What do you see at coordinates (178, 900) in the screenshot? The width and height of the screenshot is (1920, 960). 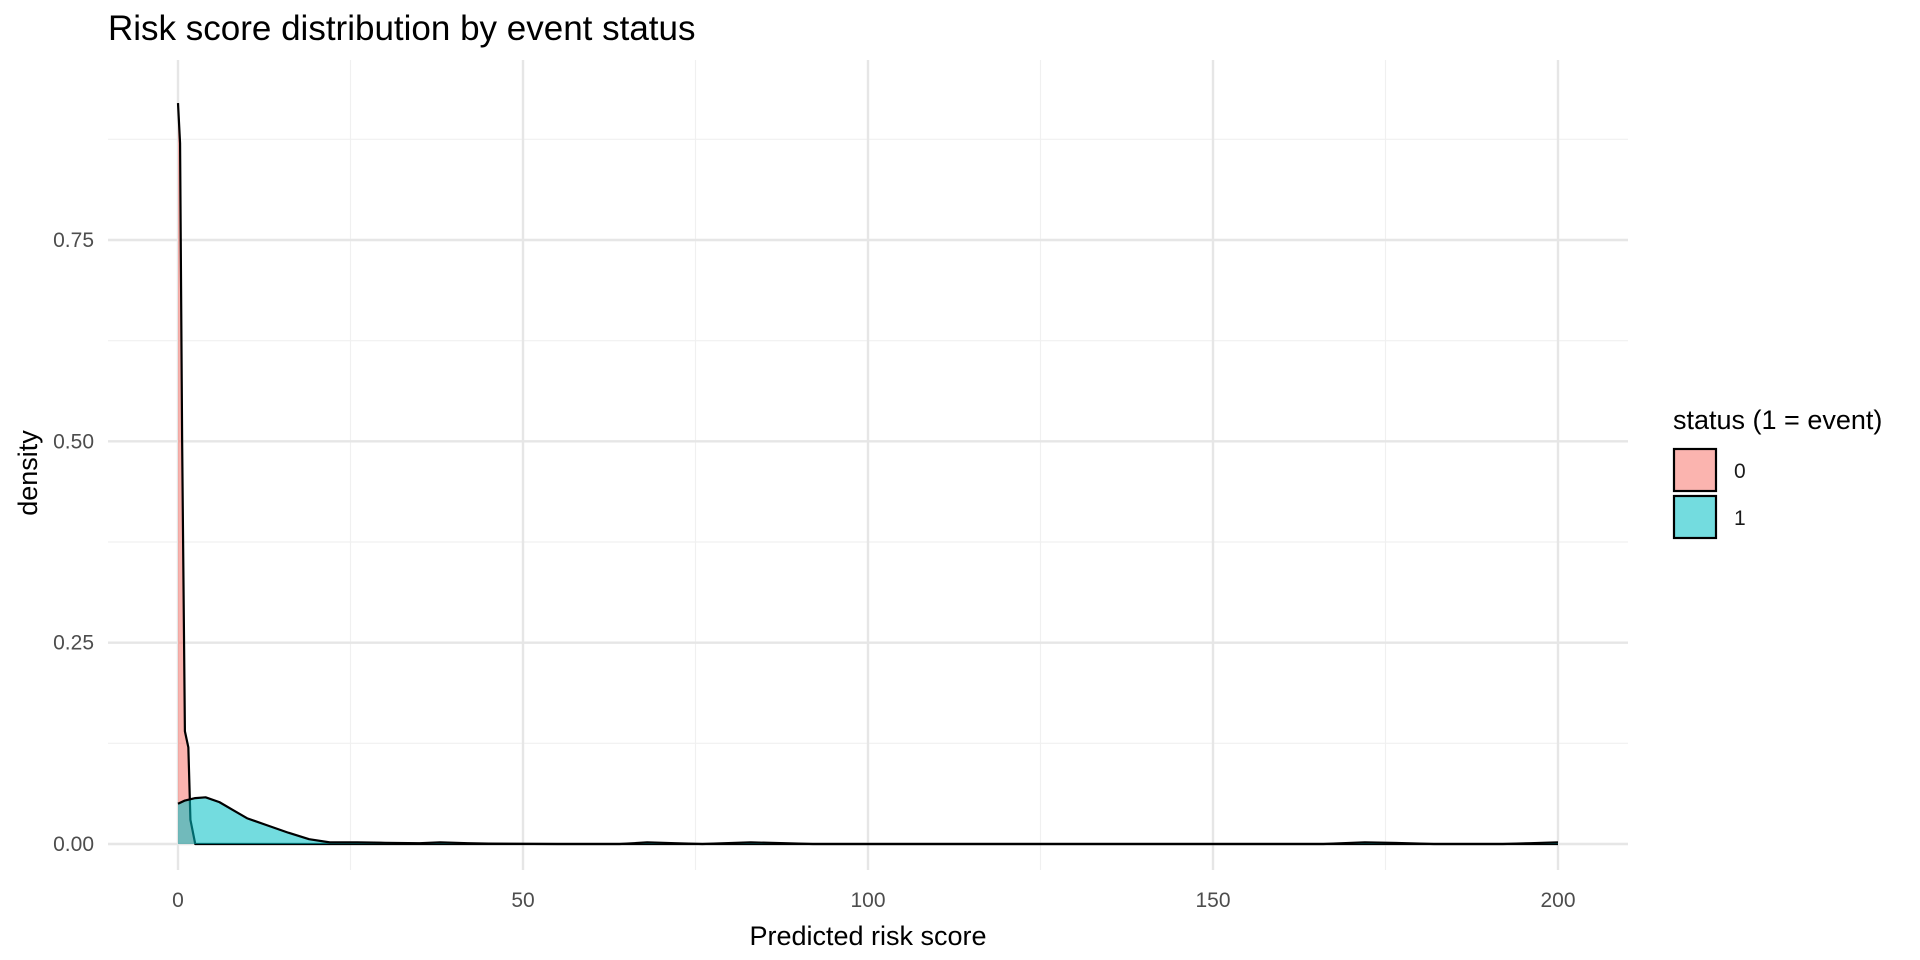 I see `x-tick-label: 0` at bounding box center [178, 900].